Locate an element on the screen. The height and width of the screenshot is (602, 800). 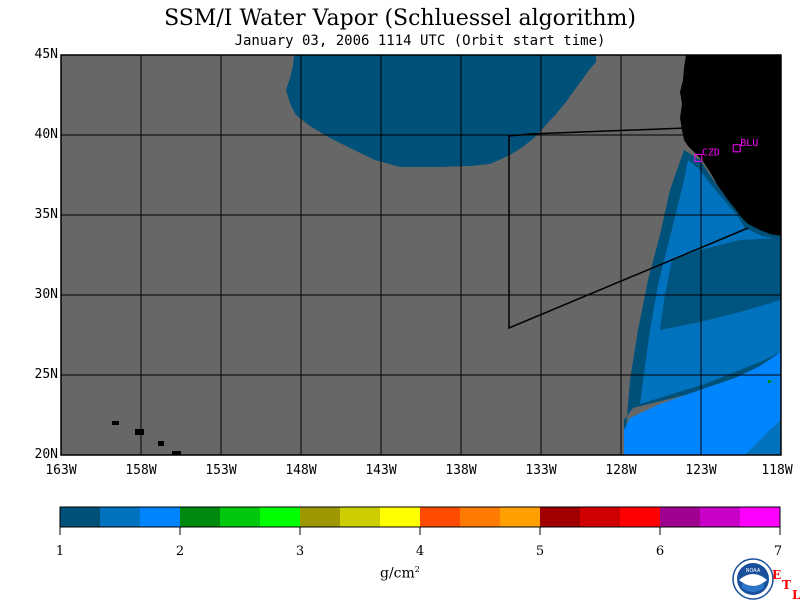
domain-outline is located at coordinates (628, 228).